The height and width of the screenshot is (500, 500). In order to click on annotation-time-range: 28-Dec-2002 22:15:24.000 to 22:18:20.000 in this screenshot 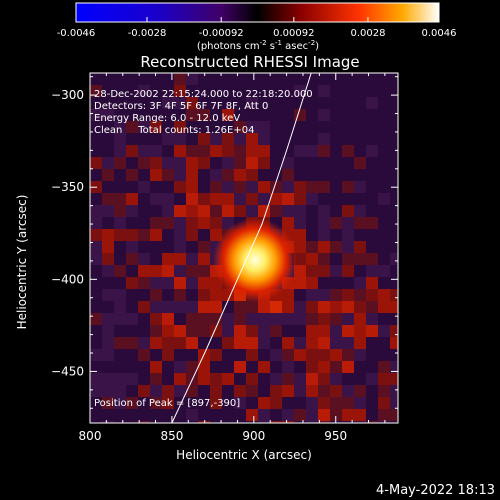, I will do `click(203, 94)`.